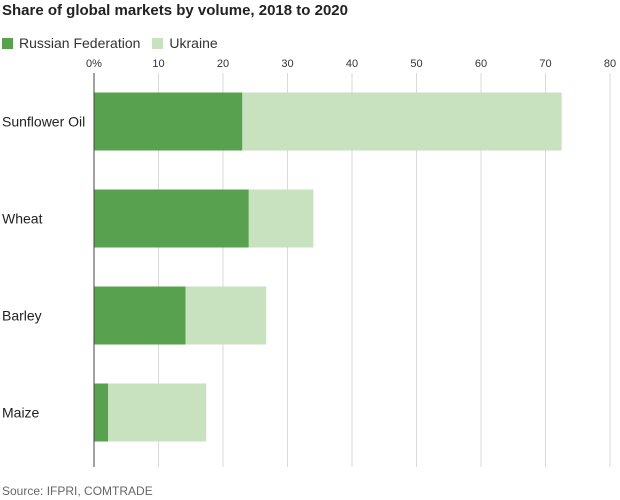 The width and height of the screenshot is (620, 500). What do you see at coordinates (481, 64) in the screenshot?
I see `x-tick-label: 60` at bounding box center [481, 64].